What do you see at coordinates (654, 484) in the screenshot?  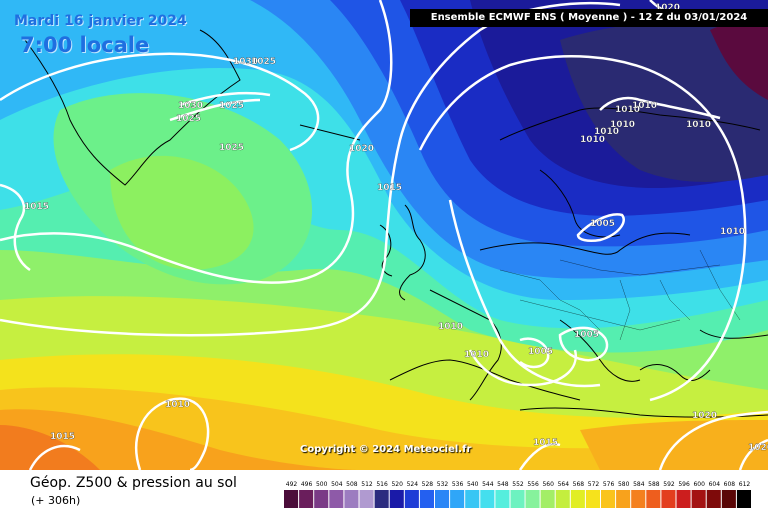 I see `legend-tick-label: 588` at bounding box center [654, 484].